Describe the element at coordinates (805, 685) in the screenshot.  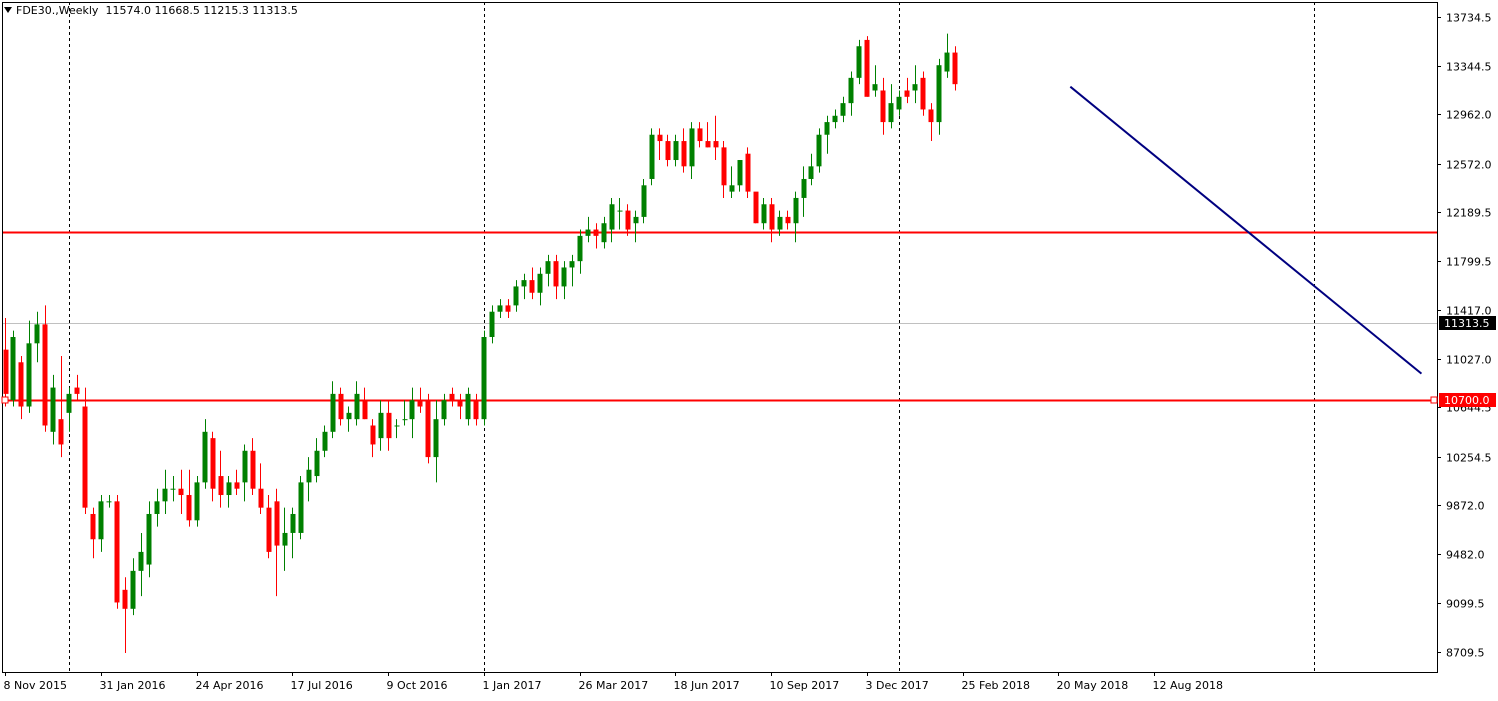
I see `x-tick-label: 10 Sep 2017` at that location.